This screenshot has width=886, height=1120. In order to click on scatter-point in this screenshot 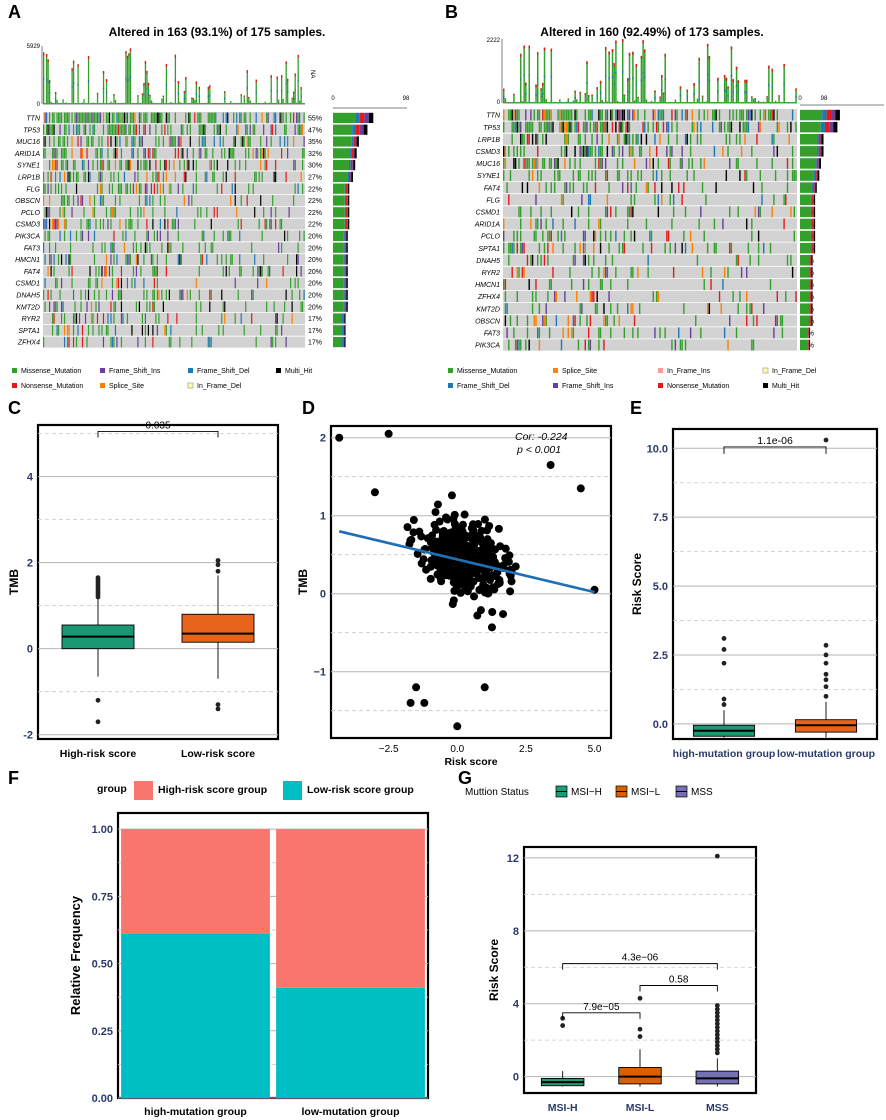, I will do `click(448, 545)`.